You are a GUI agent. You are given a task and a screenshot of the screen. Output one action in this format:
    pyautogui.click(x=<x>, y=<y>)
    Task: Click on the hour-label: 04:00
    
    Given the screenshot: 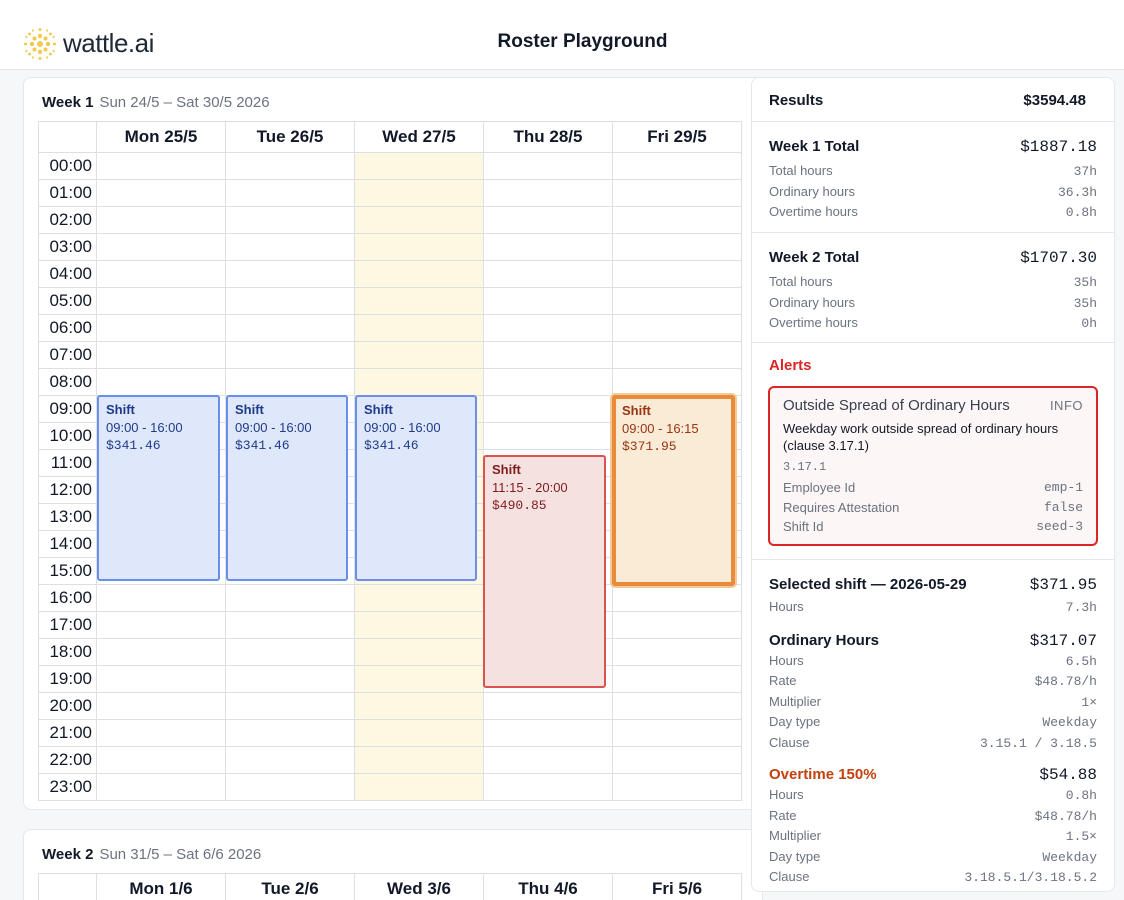 What is the action you would take?
    pyautogui.click(x=67, y=274)
    